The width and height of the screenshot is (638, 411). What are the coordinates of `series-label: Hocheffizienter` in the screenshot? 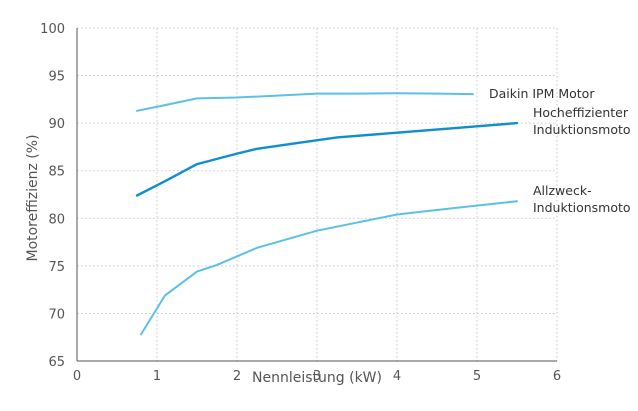 It's located at (581, 112).